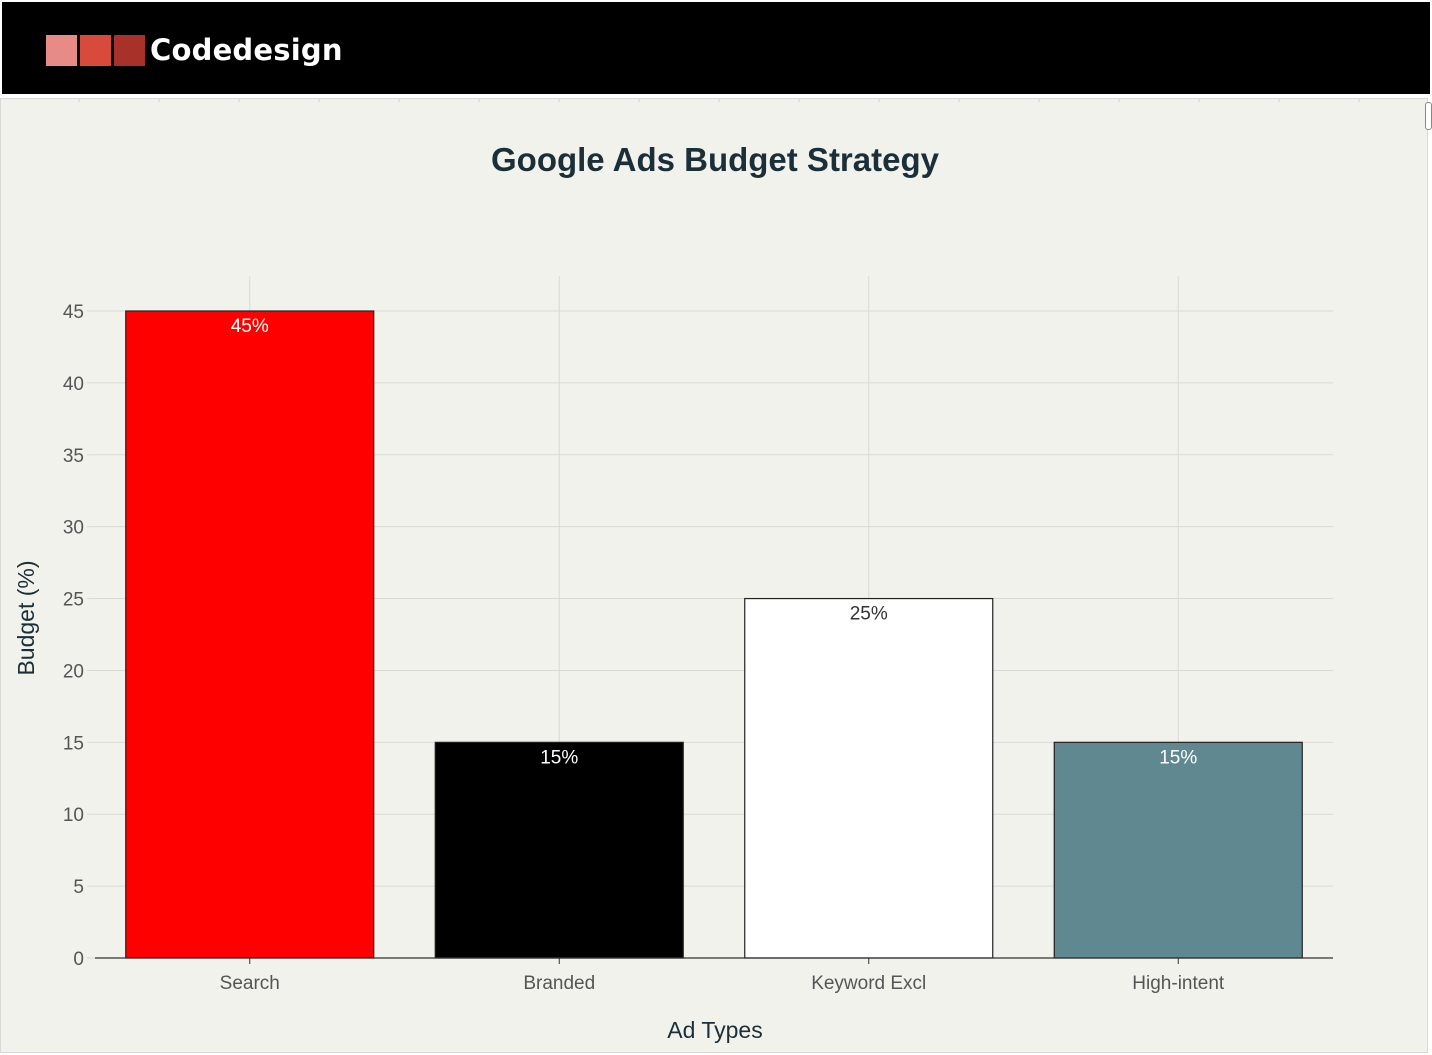  Describe the element at coordinates (868, 983) in the screenshot. I see `x-tick-label: Keyword Excl` at that location.